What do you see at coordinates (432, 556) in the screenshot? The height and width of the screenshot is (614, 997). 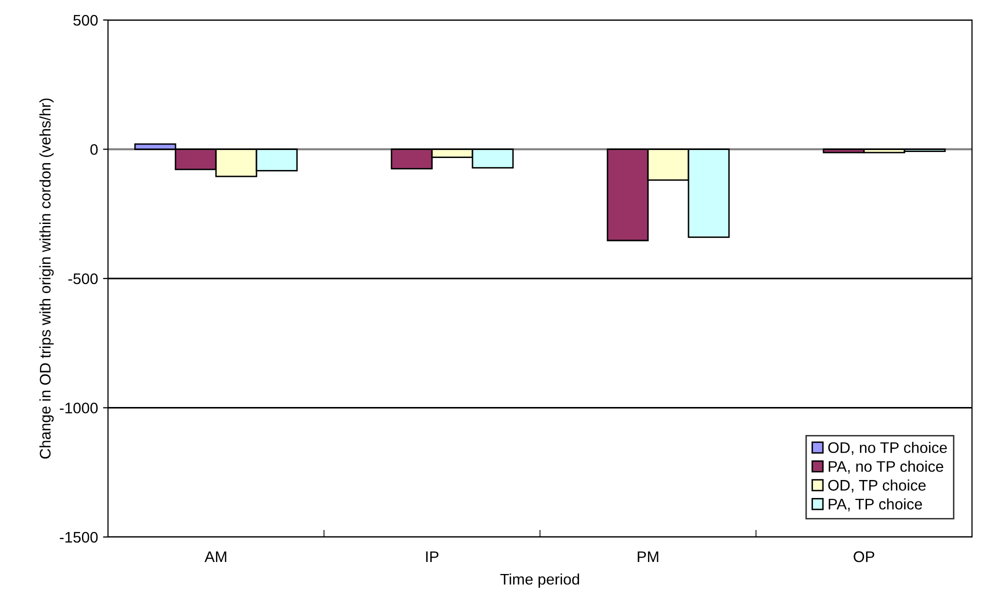 I see `x-tick-label: IP` at bounding box center [432, 556].